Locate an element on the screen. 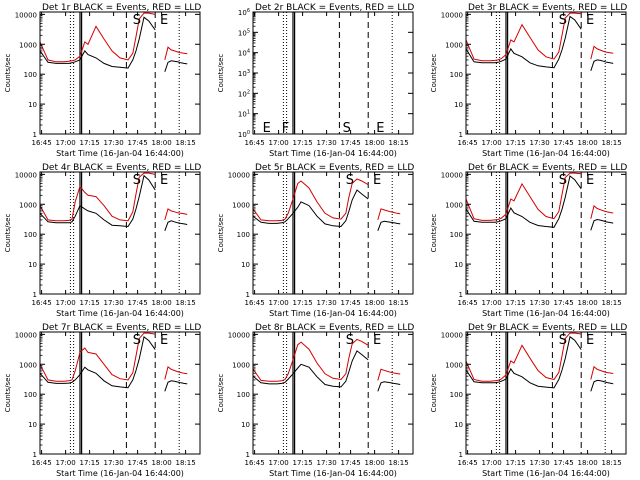 The height and width of the screenshot is (480, 640). panel-title: Det 2r BLACK = Events, RED = LLD is located at coordinates (334, 8).